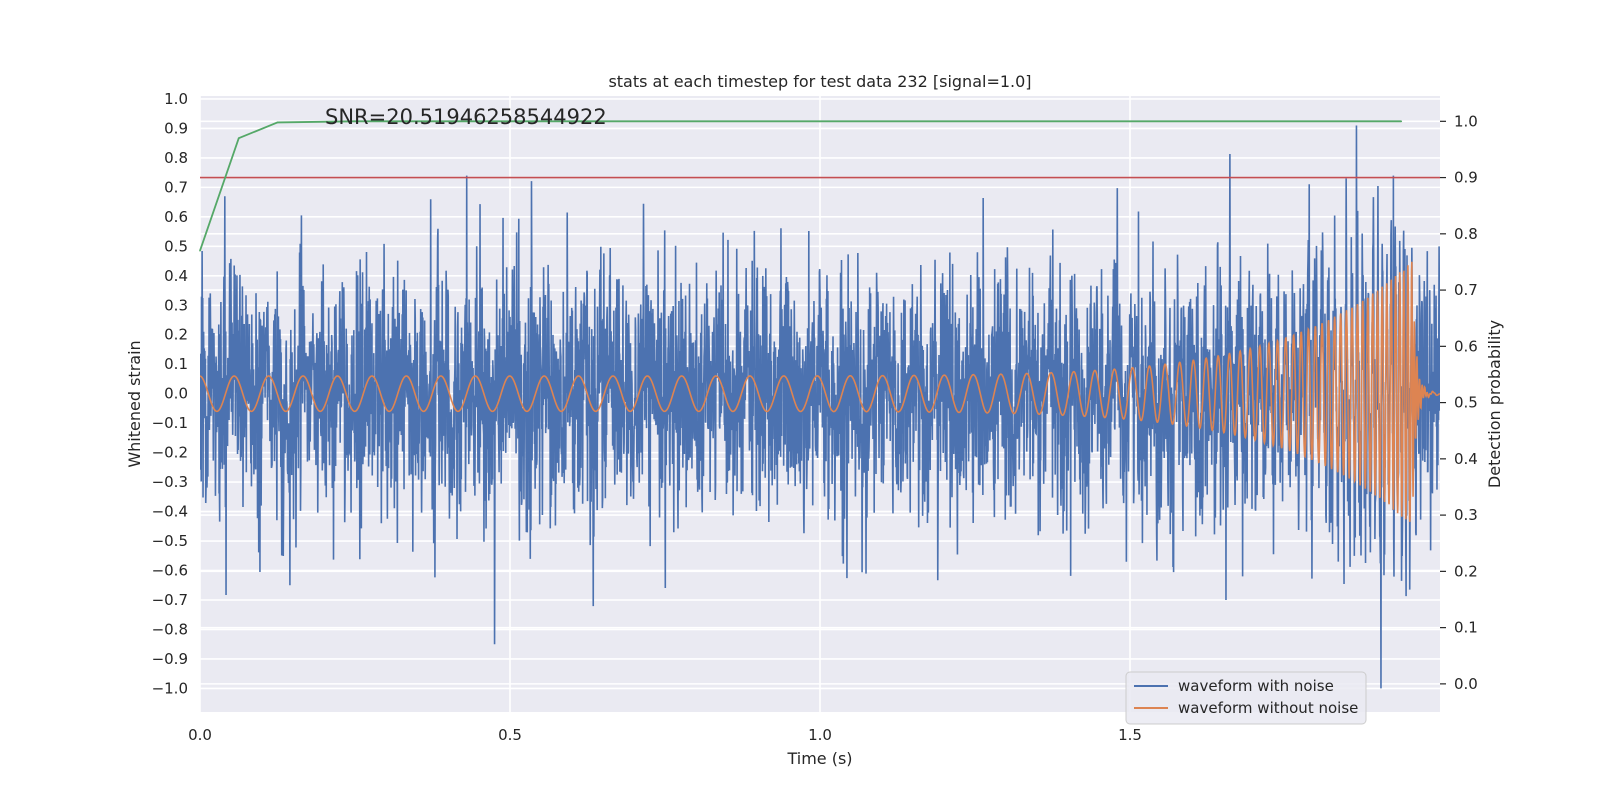 Image resolution: width=1600 pixels, height=804 pixels. I want to click on legend-box, so click(1246, 698).